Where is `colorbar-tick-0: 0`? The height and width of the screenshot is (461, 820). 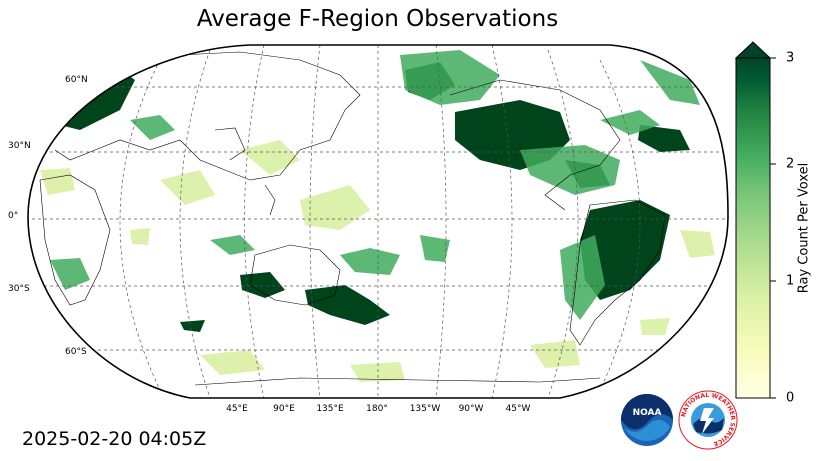
colorbar-tick-0: 0 is located at coordinates (790, 398).